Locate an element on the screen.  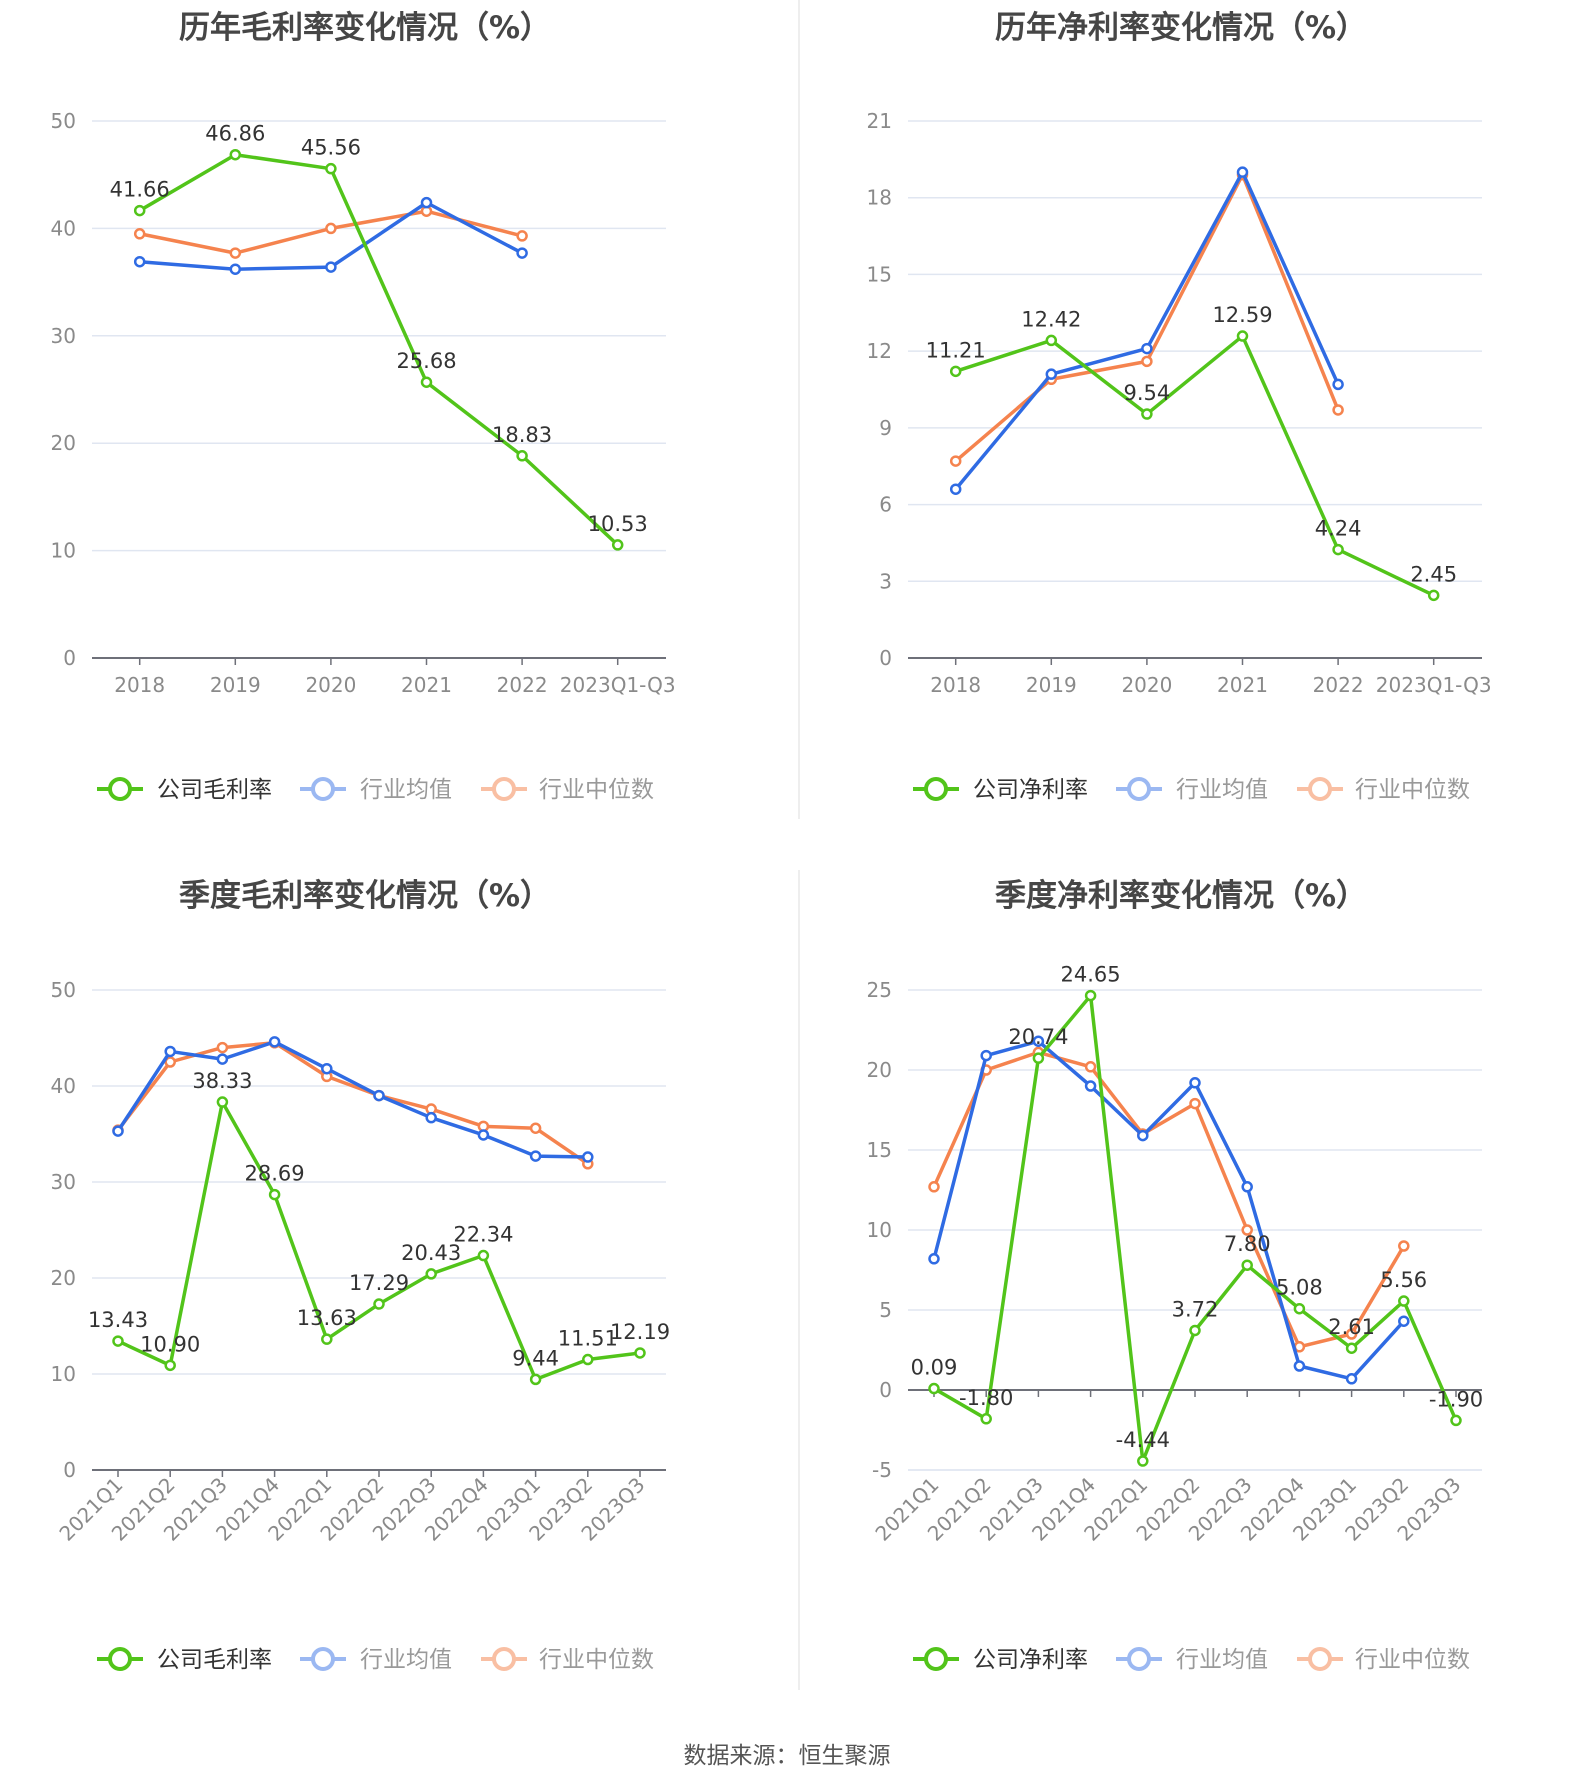
data-label: 3.72 is located at coordinates (1195, 1309).